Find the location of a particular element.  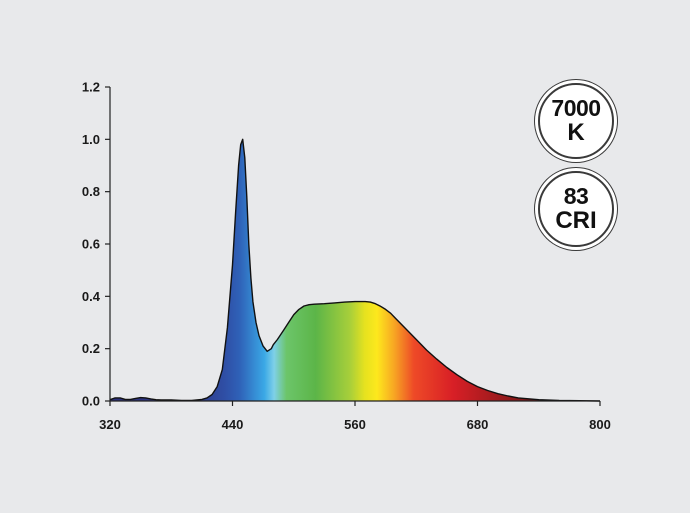

y-tick-label: 0.8 is located at coordinates (91, 191).